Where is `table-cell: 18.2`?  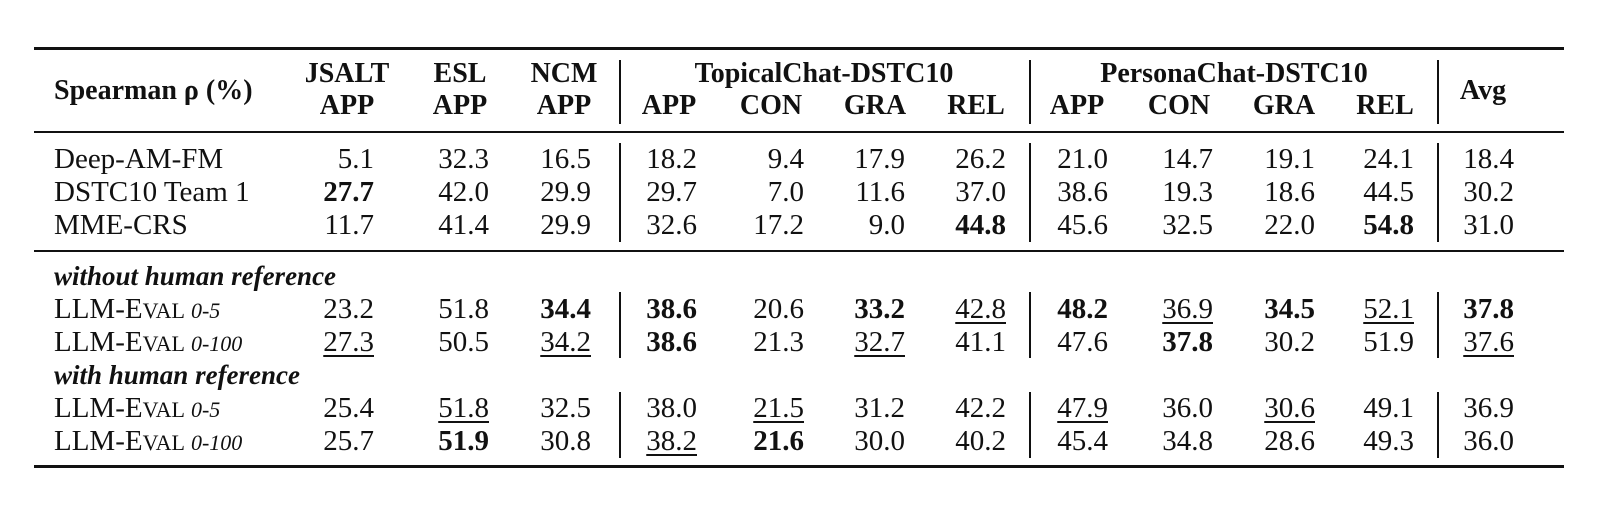
table-cell: 18.2 is located at coordinates (671, 159).